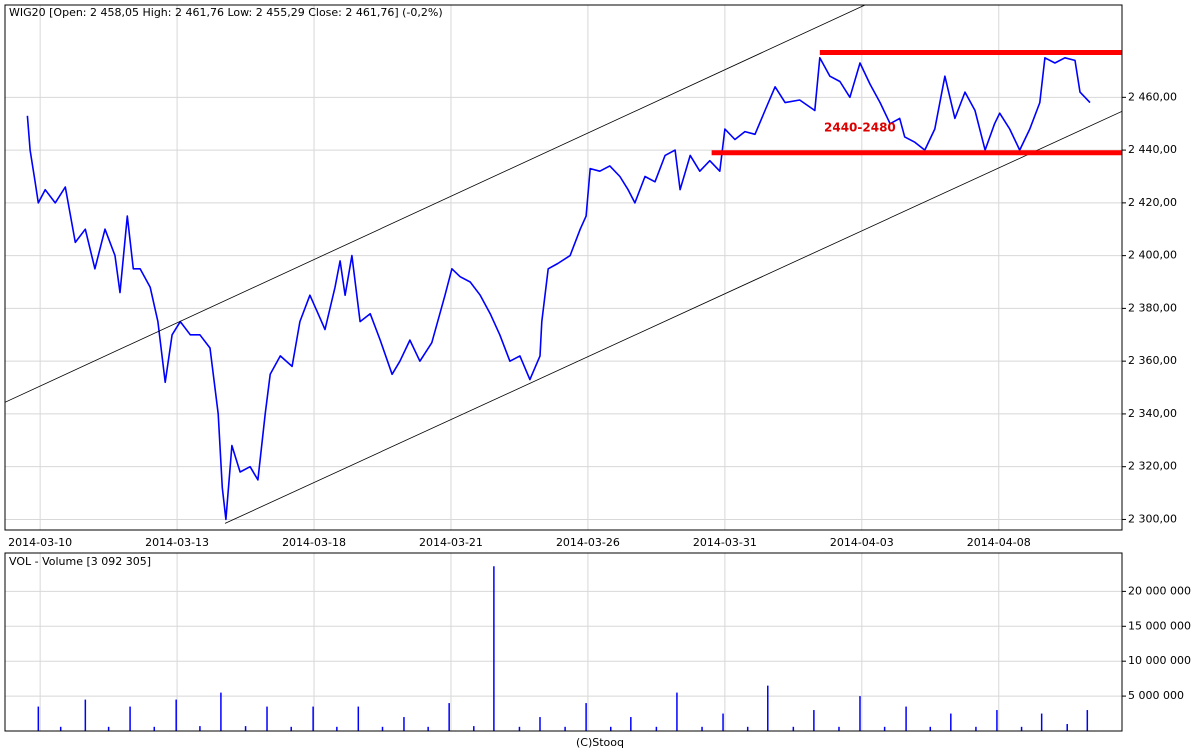  Describe the element at coordinates (862, 542) in the screenshot. I see `x-tick-label: 2014-04-03` at that location.